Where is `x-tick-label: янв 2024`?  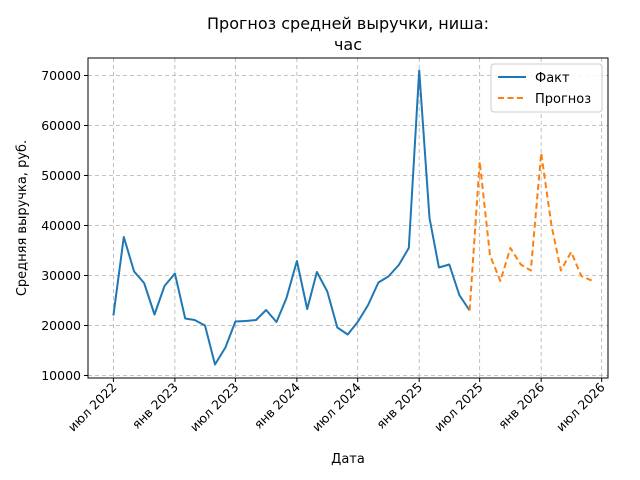
x-tick-label: янв 2024 is located at coordinates (277, 405).